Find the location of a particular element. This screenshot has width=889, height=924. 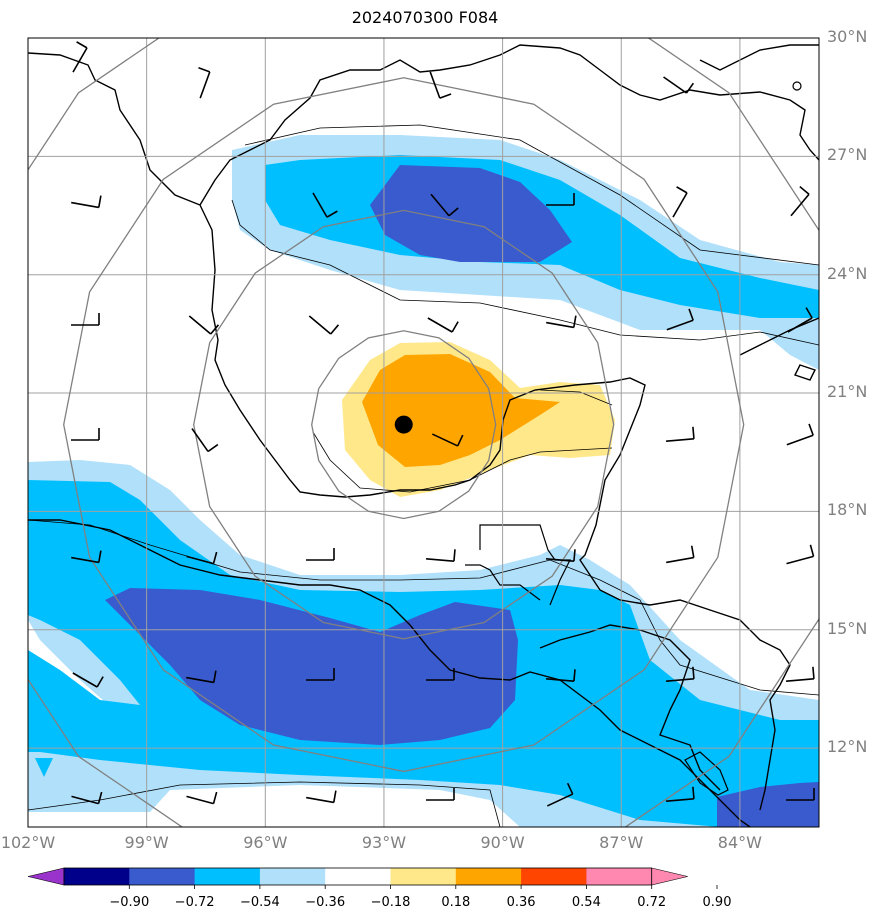

contour-line-center is located at coordinates (462, 441).